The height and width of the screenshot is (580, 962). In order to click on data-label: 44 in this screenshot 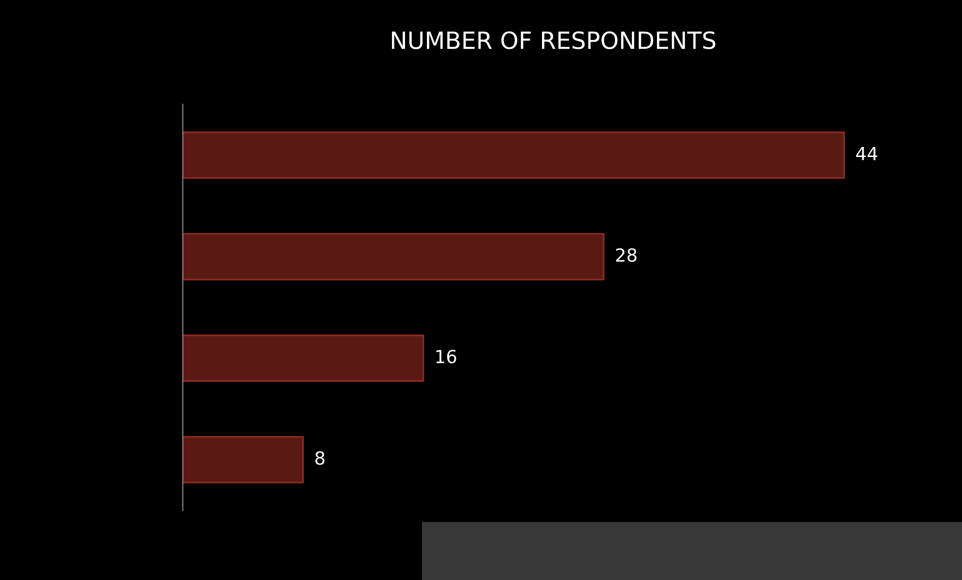, I will do `click(867, 153)`.